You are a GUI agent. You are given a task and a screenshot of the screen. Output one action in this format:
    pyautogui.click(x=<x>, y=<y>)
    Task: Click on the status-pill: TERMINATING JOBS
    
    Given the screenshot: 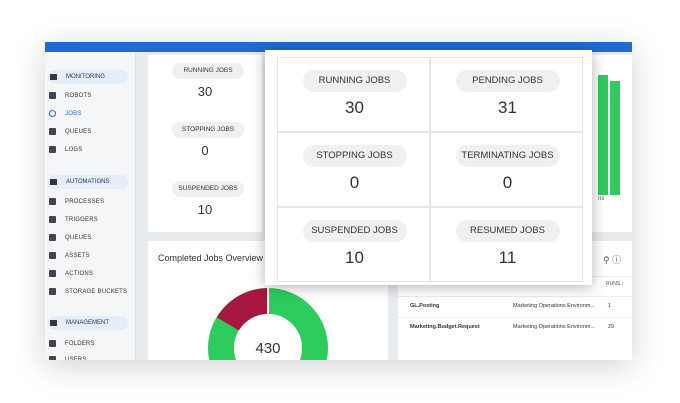 What is the action you would take?
    pyautogui.click(x=507, y=156)
    